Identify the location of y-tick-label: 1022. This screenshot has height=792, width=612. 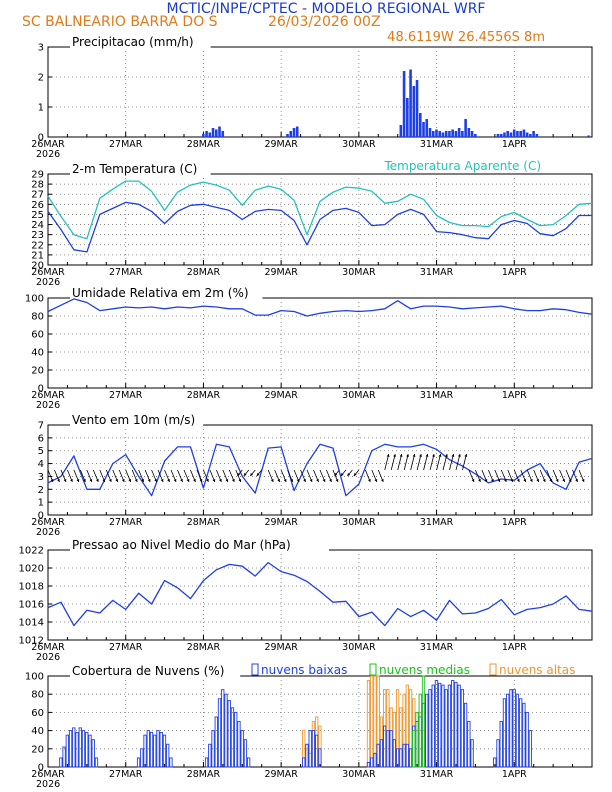
(31, 551).